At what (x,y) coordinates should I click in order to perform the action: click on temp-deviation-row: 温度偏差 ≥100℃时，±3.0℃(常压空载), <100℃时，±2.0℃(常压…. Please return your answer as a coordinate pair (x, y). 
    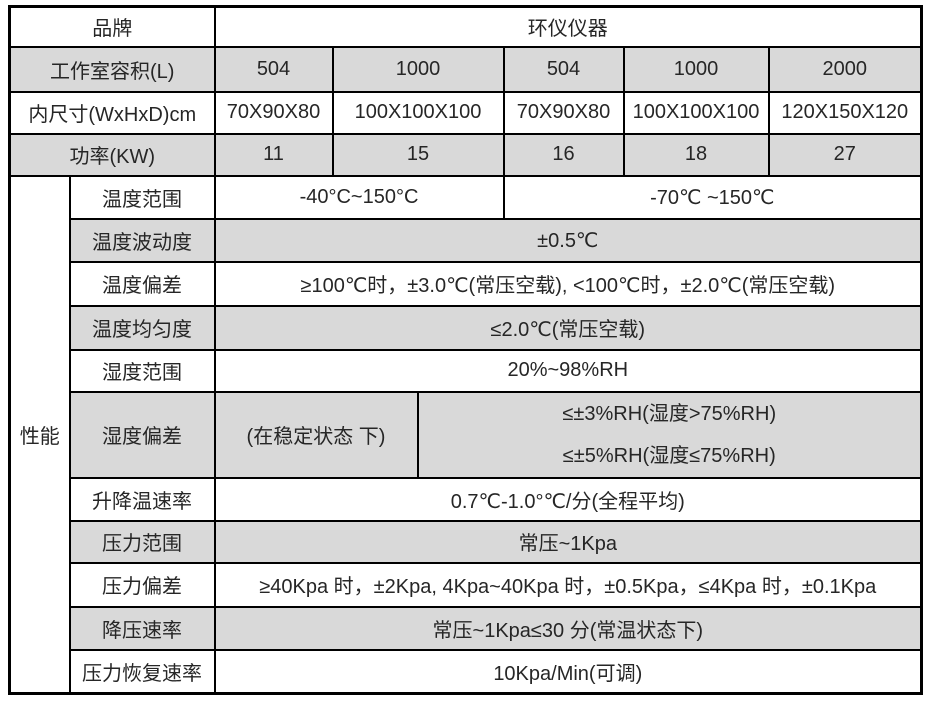
    Looking at the image, I should click on (466, 283).